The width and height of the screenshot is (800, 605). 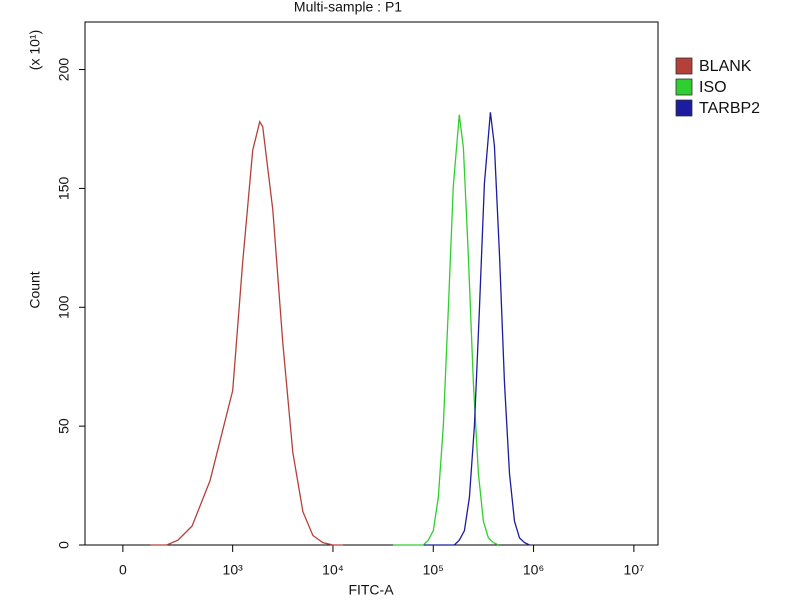 What do you see at coordinates (233, 570) in the screenshot?
I see `x-tick-label: 10³` at bounding box center [233, 570].